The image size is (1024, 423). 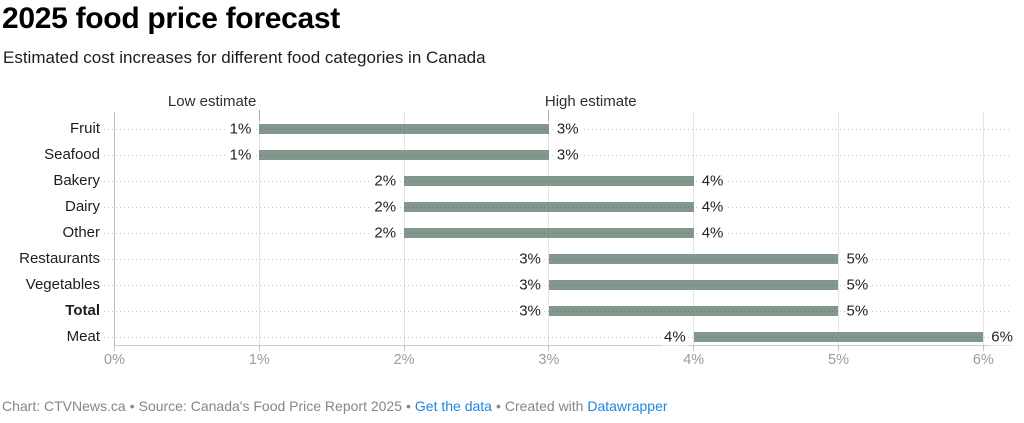 I want to click on x-axis-tick-label: 1%, so click(x=259, y=360).